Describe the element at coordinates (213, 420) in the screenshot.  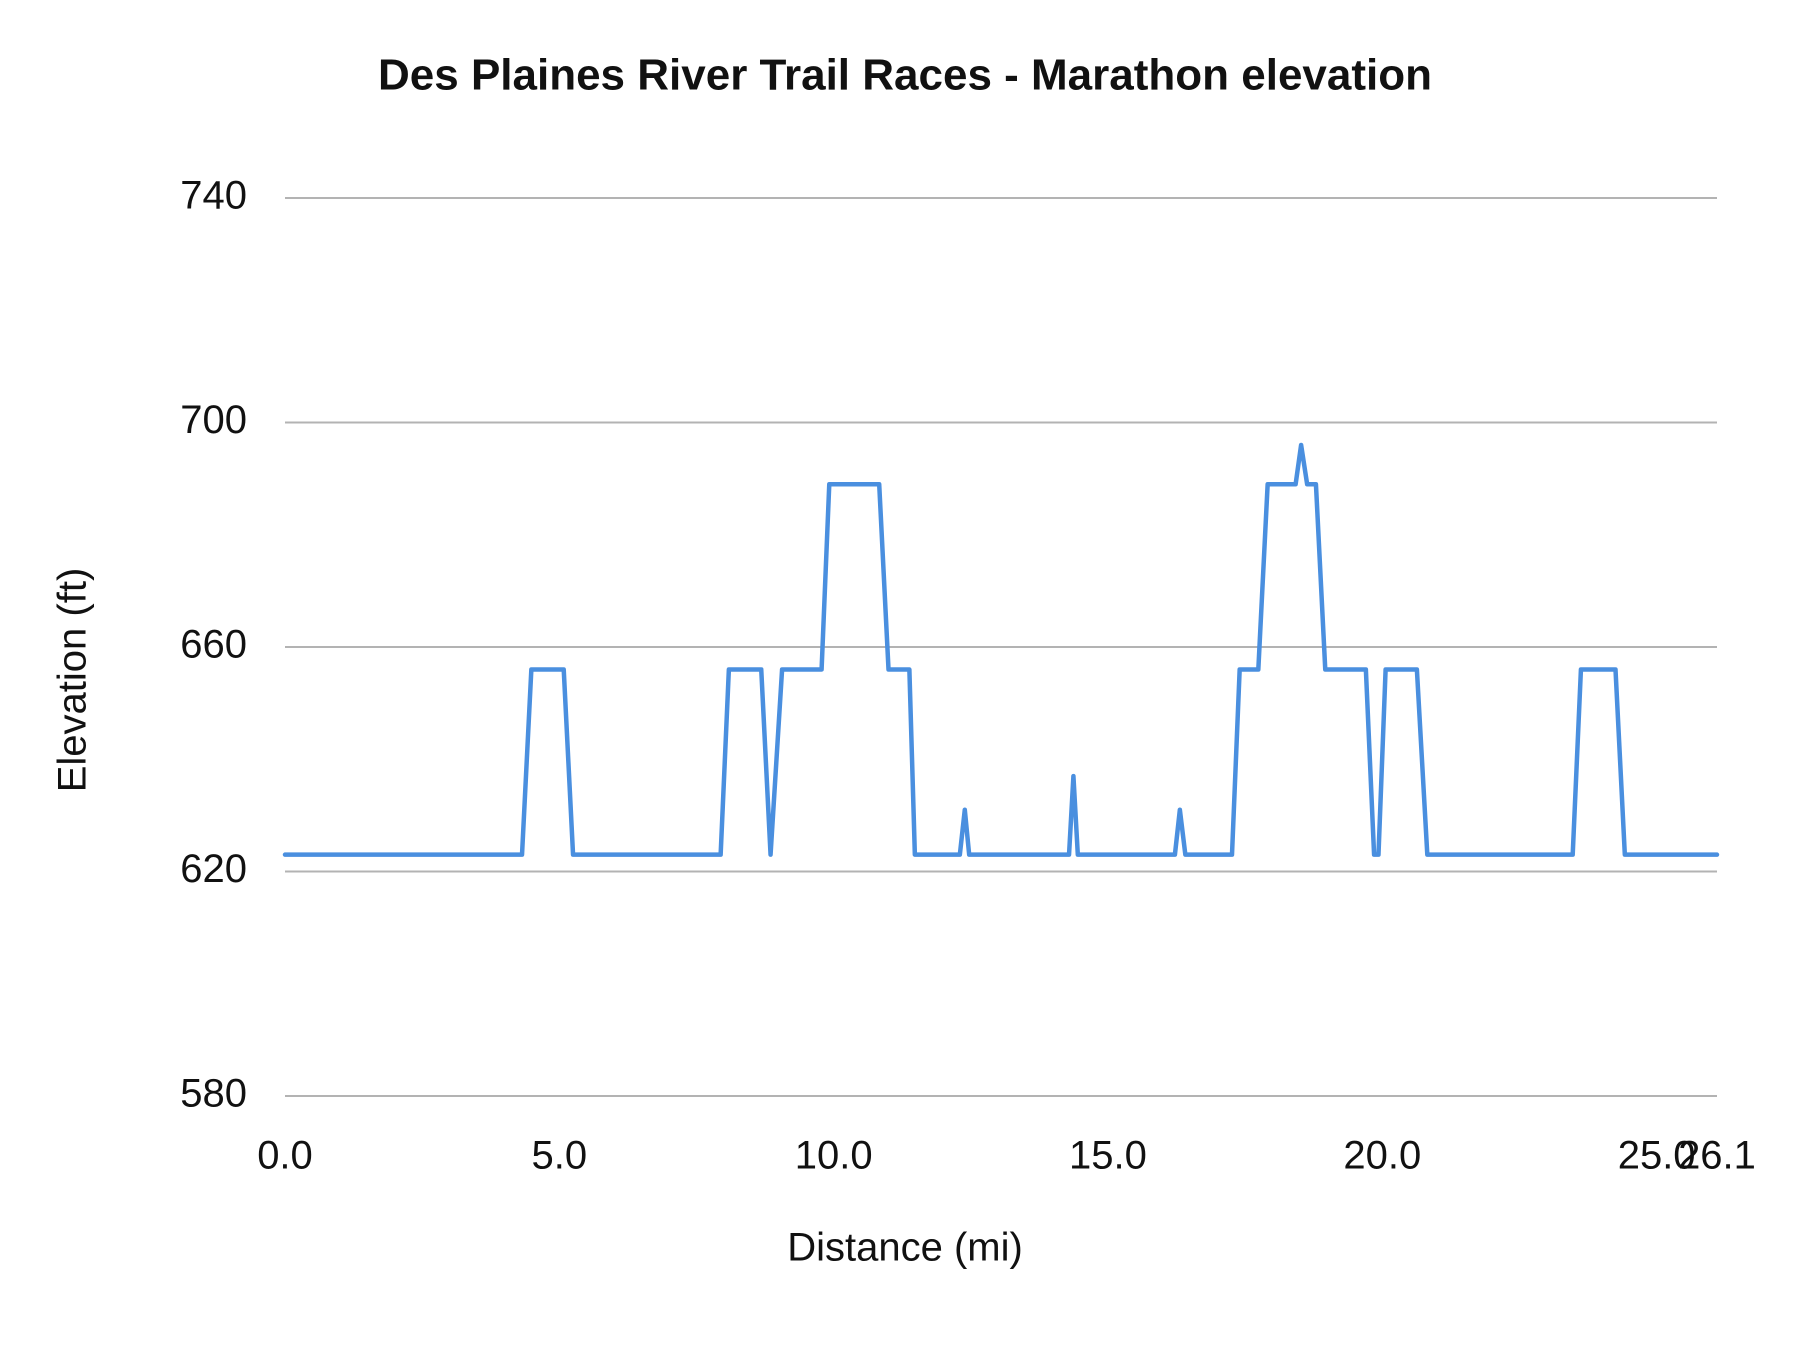
I see `y-tick-label: 700` at that location.